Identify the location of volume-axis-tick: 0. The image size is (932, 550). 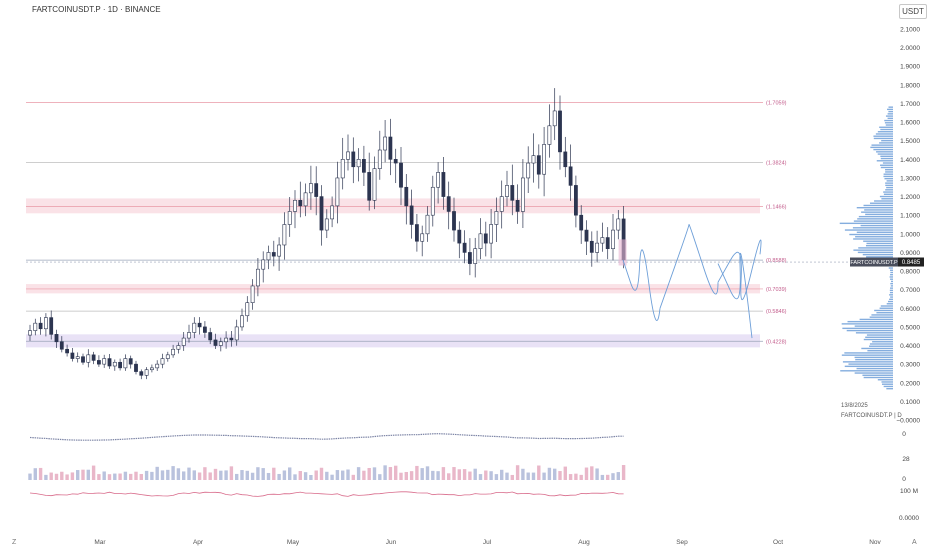
(904, 479).